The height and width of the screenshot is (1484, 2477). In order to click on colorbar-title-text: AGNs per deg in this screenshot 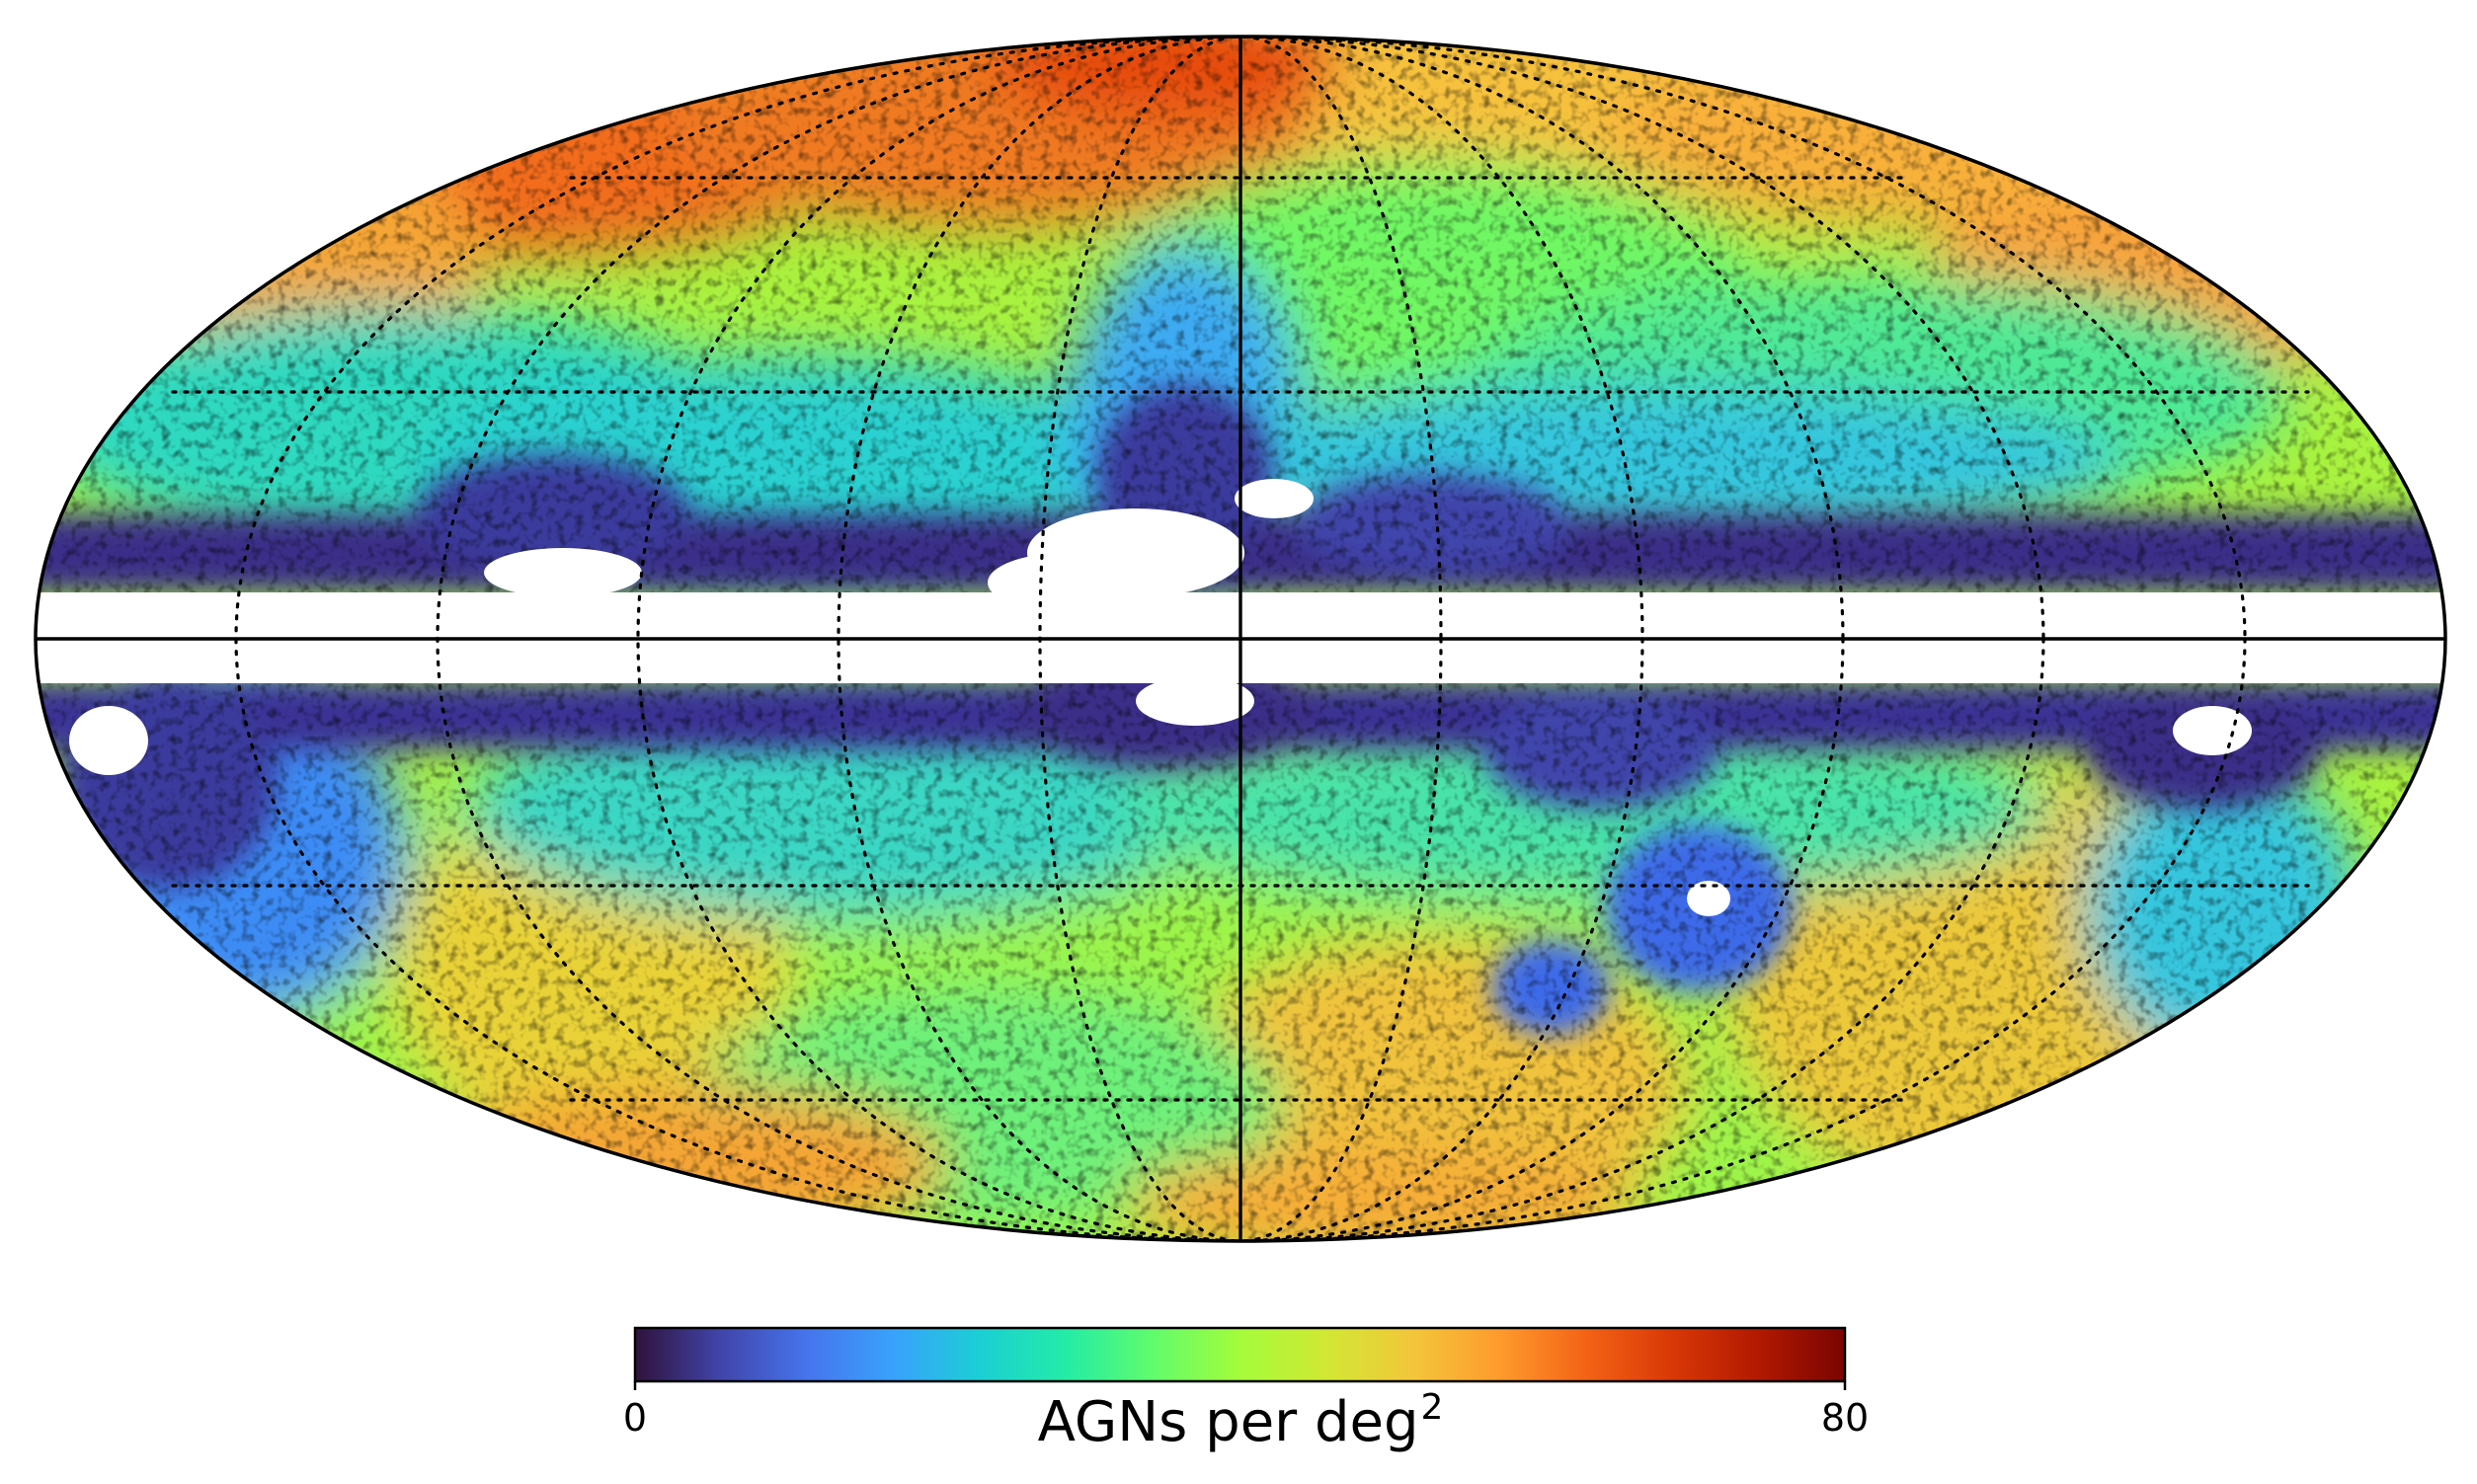, I will do `click(1228, 1422)`.